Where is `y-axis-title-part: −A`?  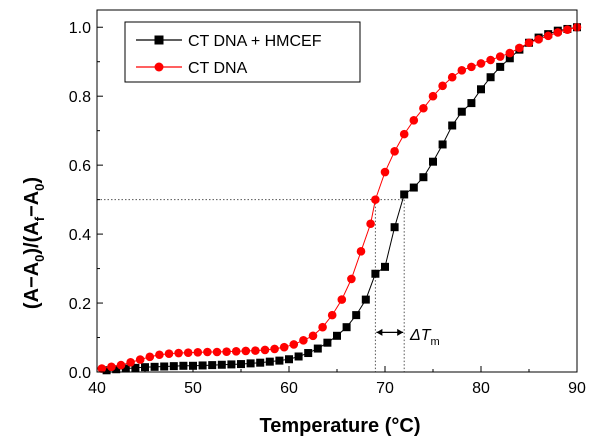
y-axis-title-part: −A is located at coordinates (32, 204).